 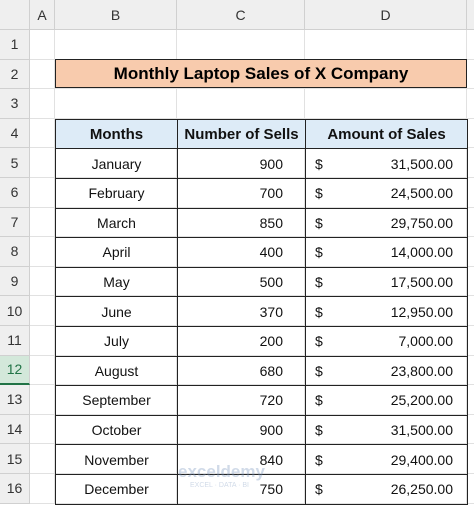 I want to click on row-header: 10, so click(x=15, y=311).